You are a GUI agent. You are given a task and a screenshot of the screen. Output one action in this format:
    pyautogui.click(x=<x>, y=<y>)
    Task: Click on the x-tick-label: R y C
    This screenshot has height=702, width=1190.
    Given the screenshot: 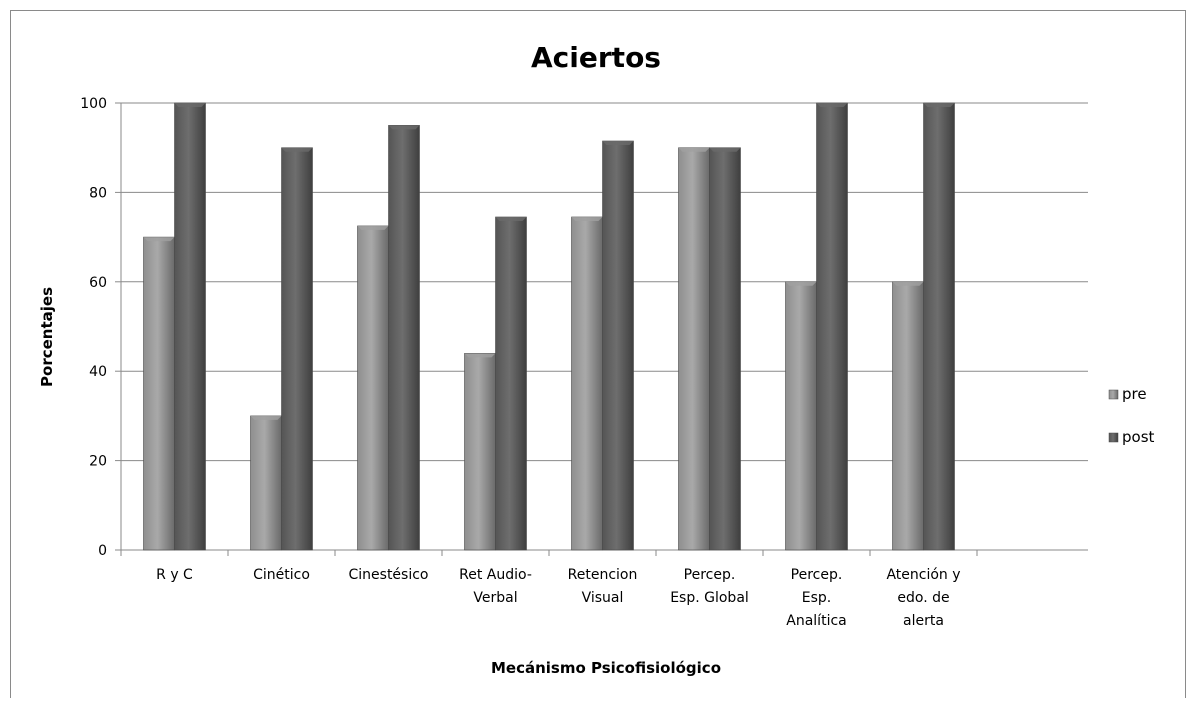 What is the action you would take?
    pyautogui.click(x=174, y=575)
    